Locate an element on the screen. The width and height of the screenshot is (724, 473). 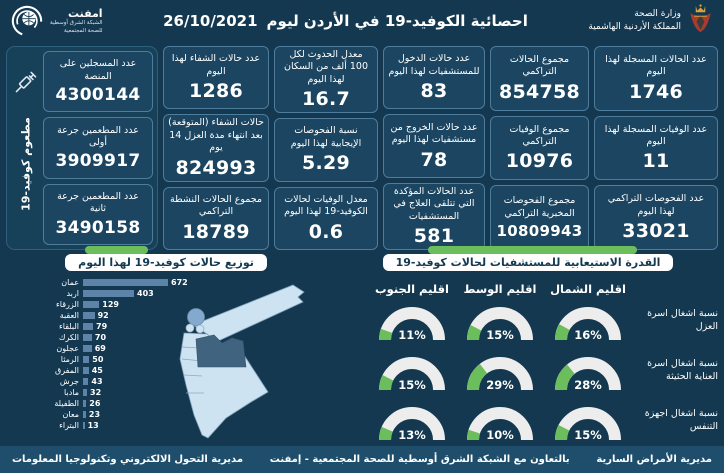
bar-row: البلقاء 79 is located at coordinates (108, 326).